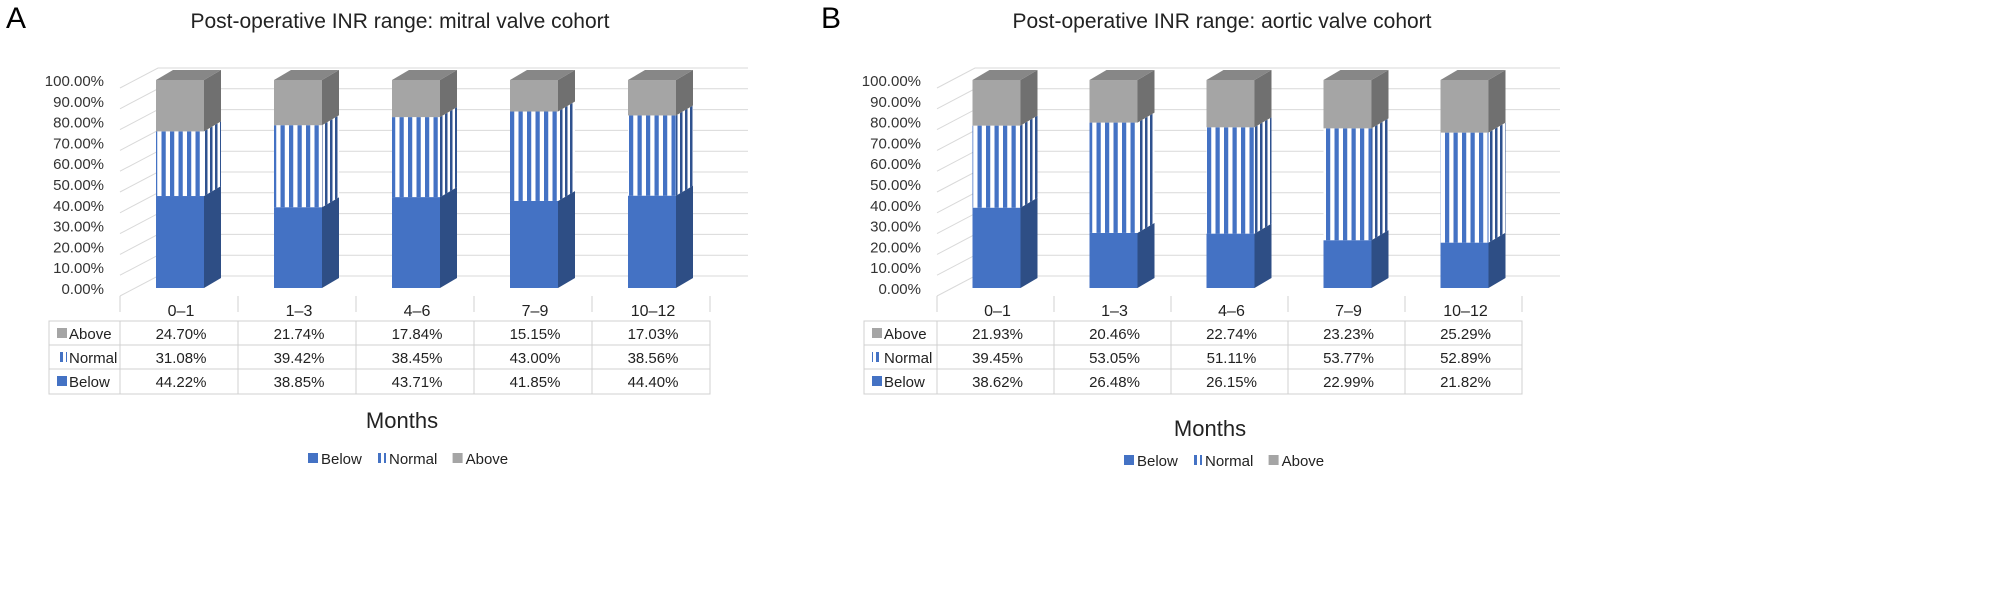 The image size is (2000, 592). What do you see at coordinates (417, 334) in the screenshot?
I see `data-table-value: 17.84%` at bounding box center [417, 334].